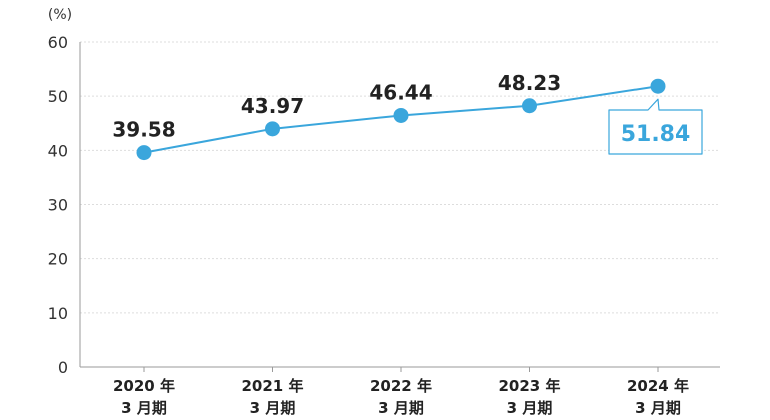 This screenshot has width=770, height=420. What do you see at coordinates (63, 367) in the screenshot?
I see `y-tick-label: 0` at bounding box center [63, 367].